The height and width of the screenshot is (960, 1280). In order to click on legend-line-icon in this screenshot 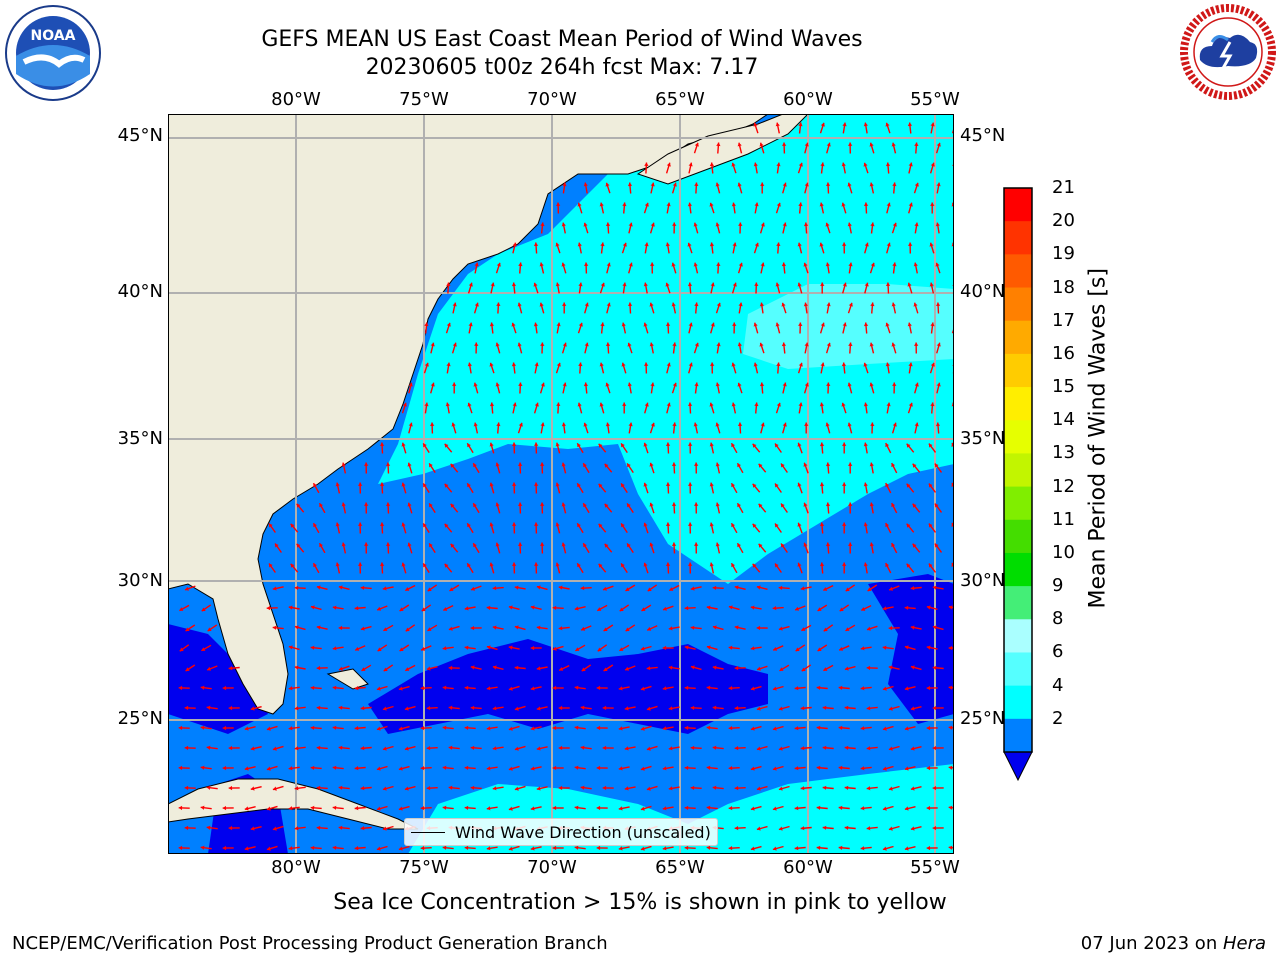, I will do `click(428, 832)`.